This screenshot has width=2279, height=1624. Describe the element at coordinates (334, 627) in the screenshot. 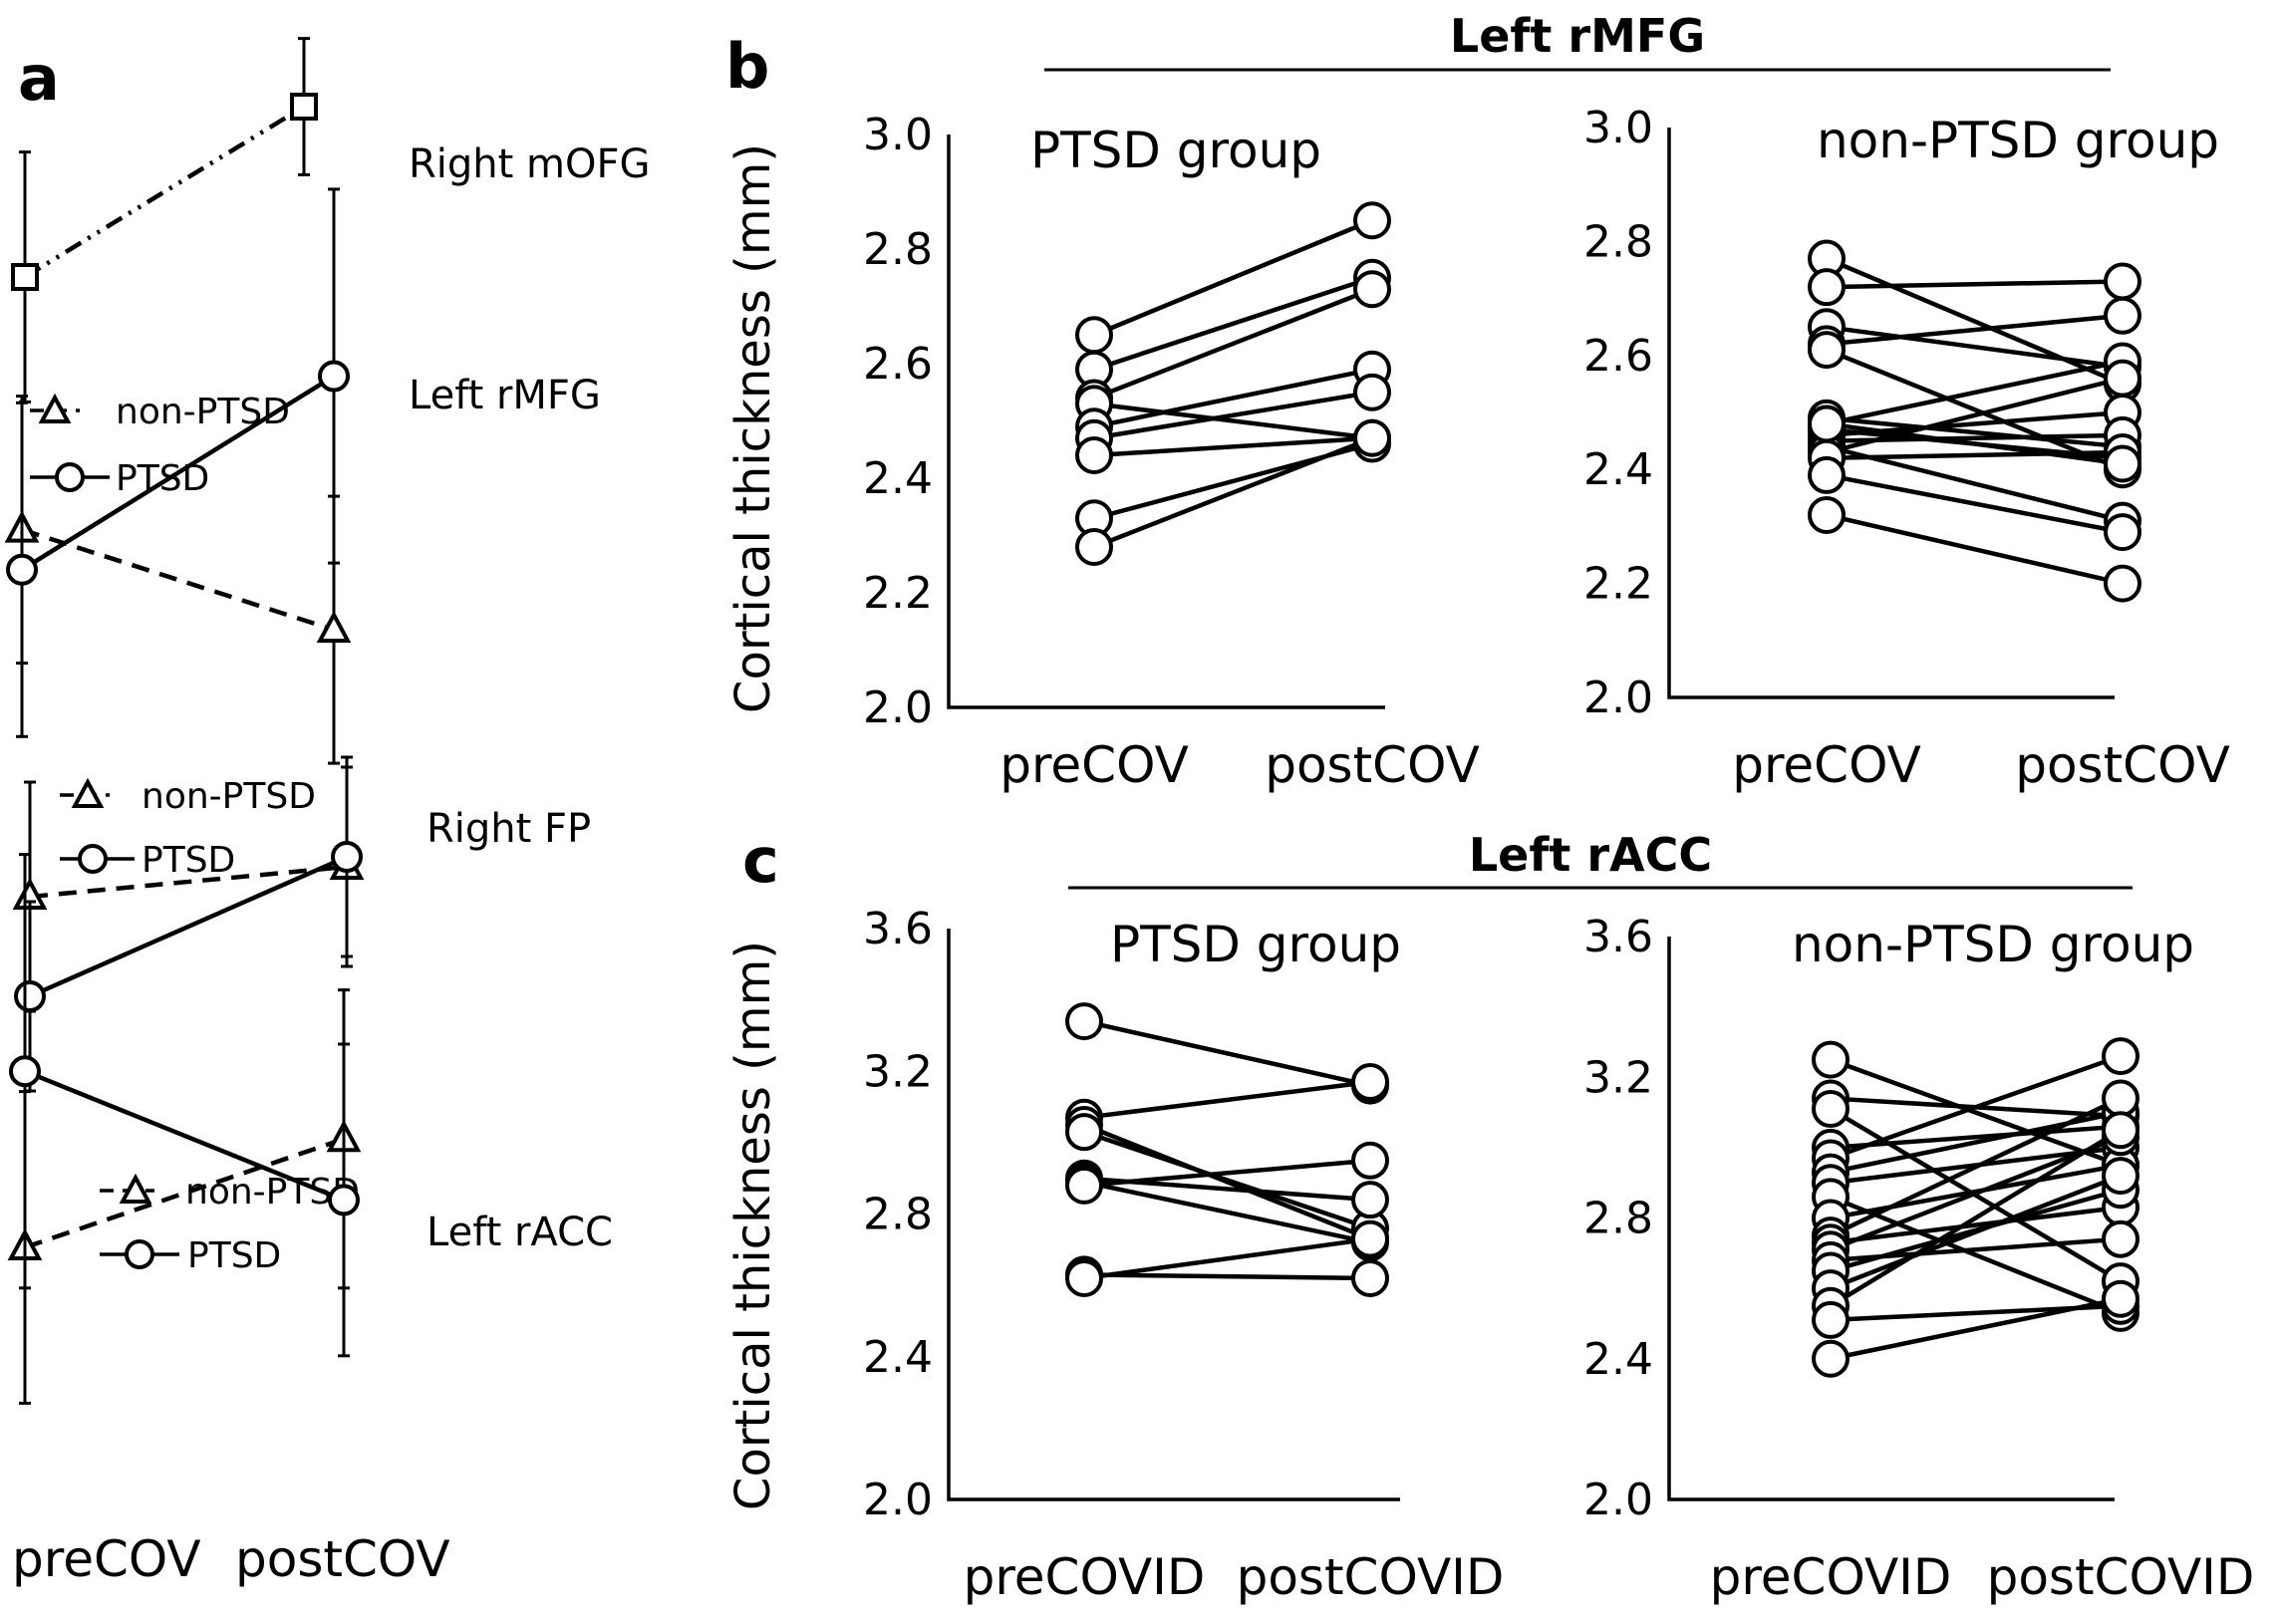

I see `mean-point-triangle` at that location.